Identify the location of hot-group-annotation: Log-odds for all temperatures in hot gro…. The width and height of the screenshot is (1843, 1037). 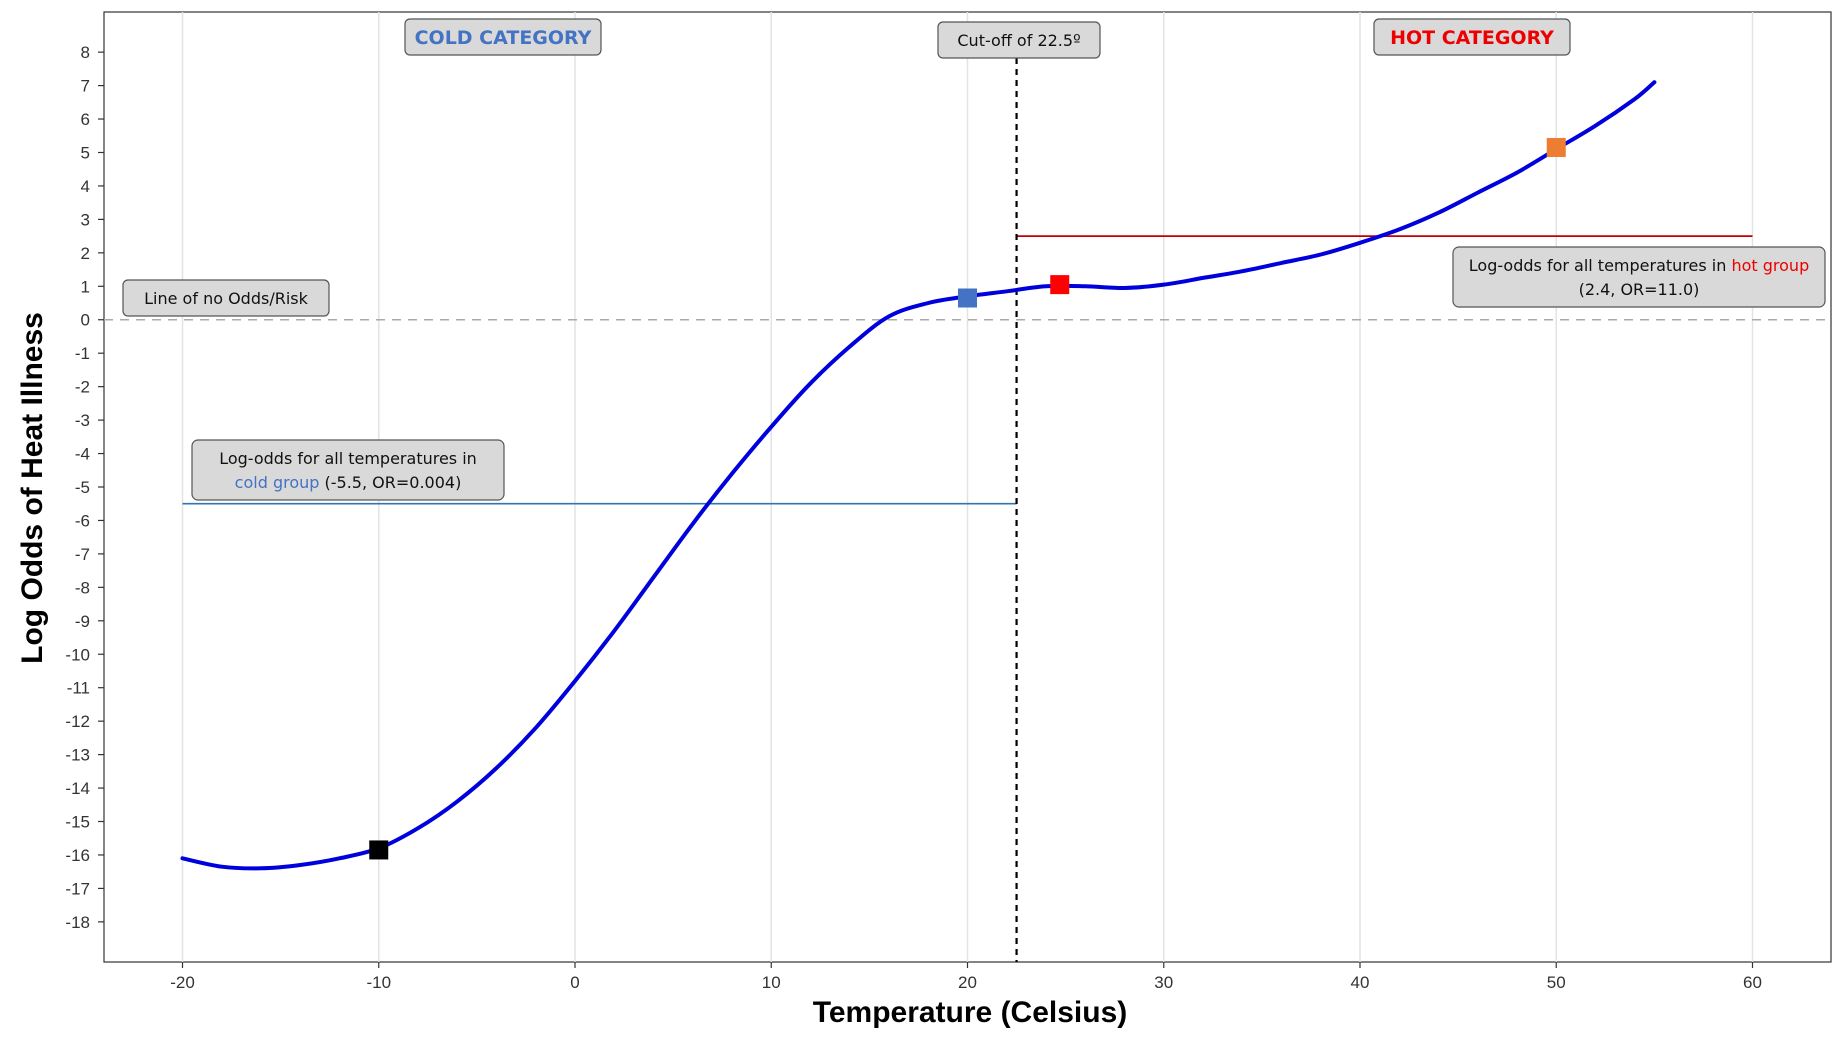
(1639, 277).